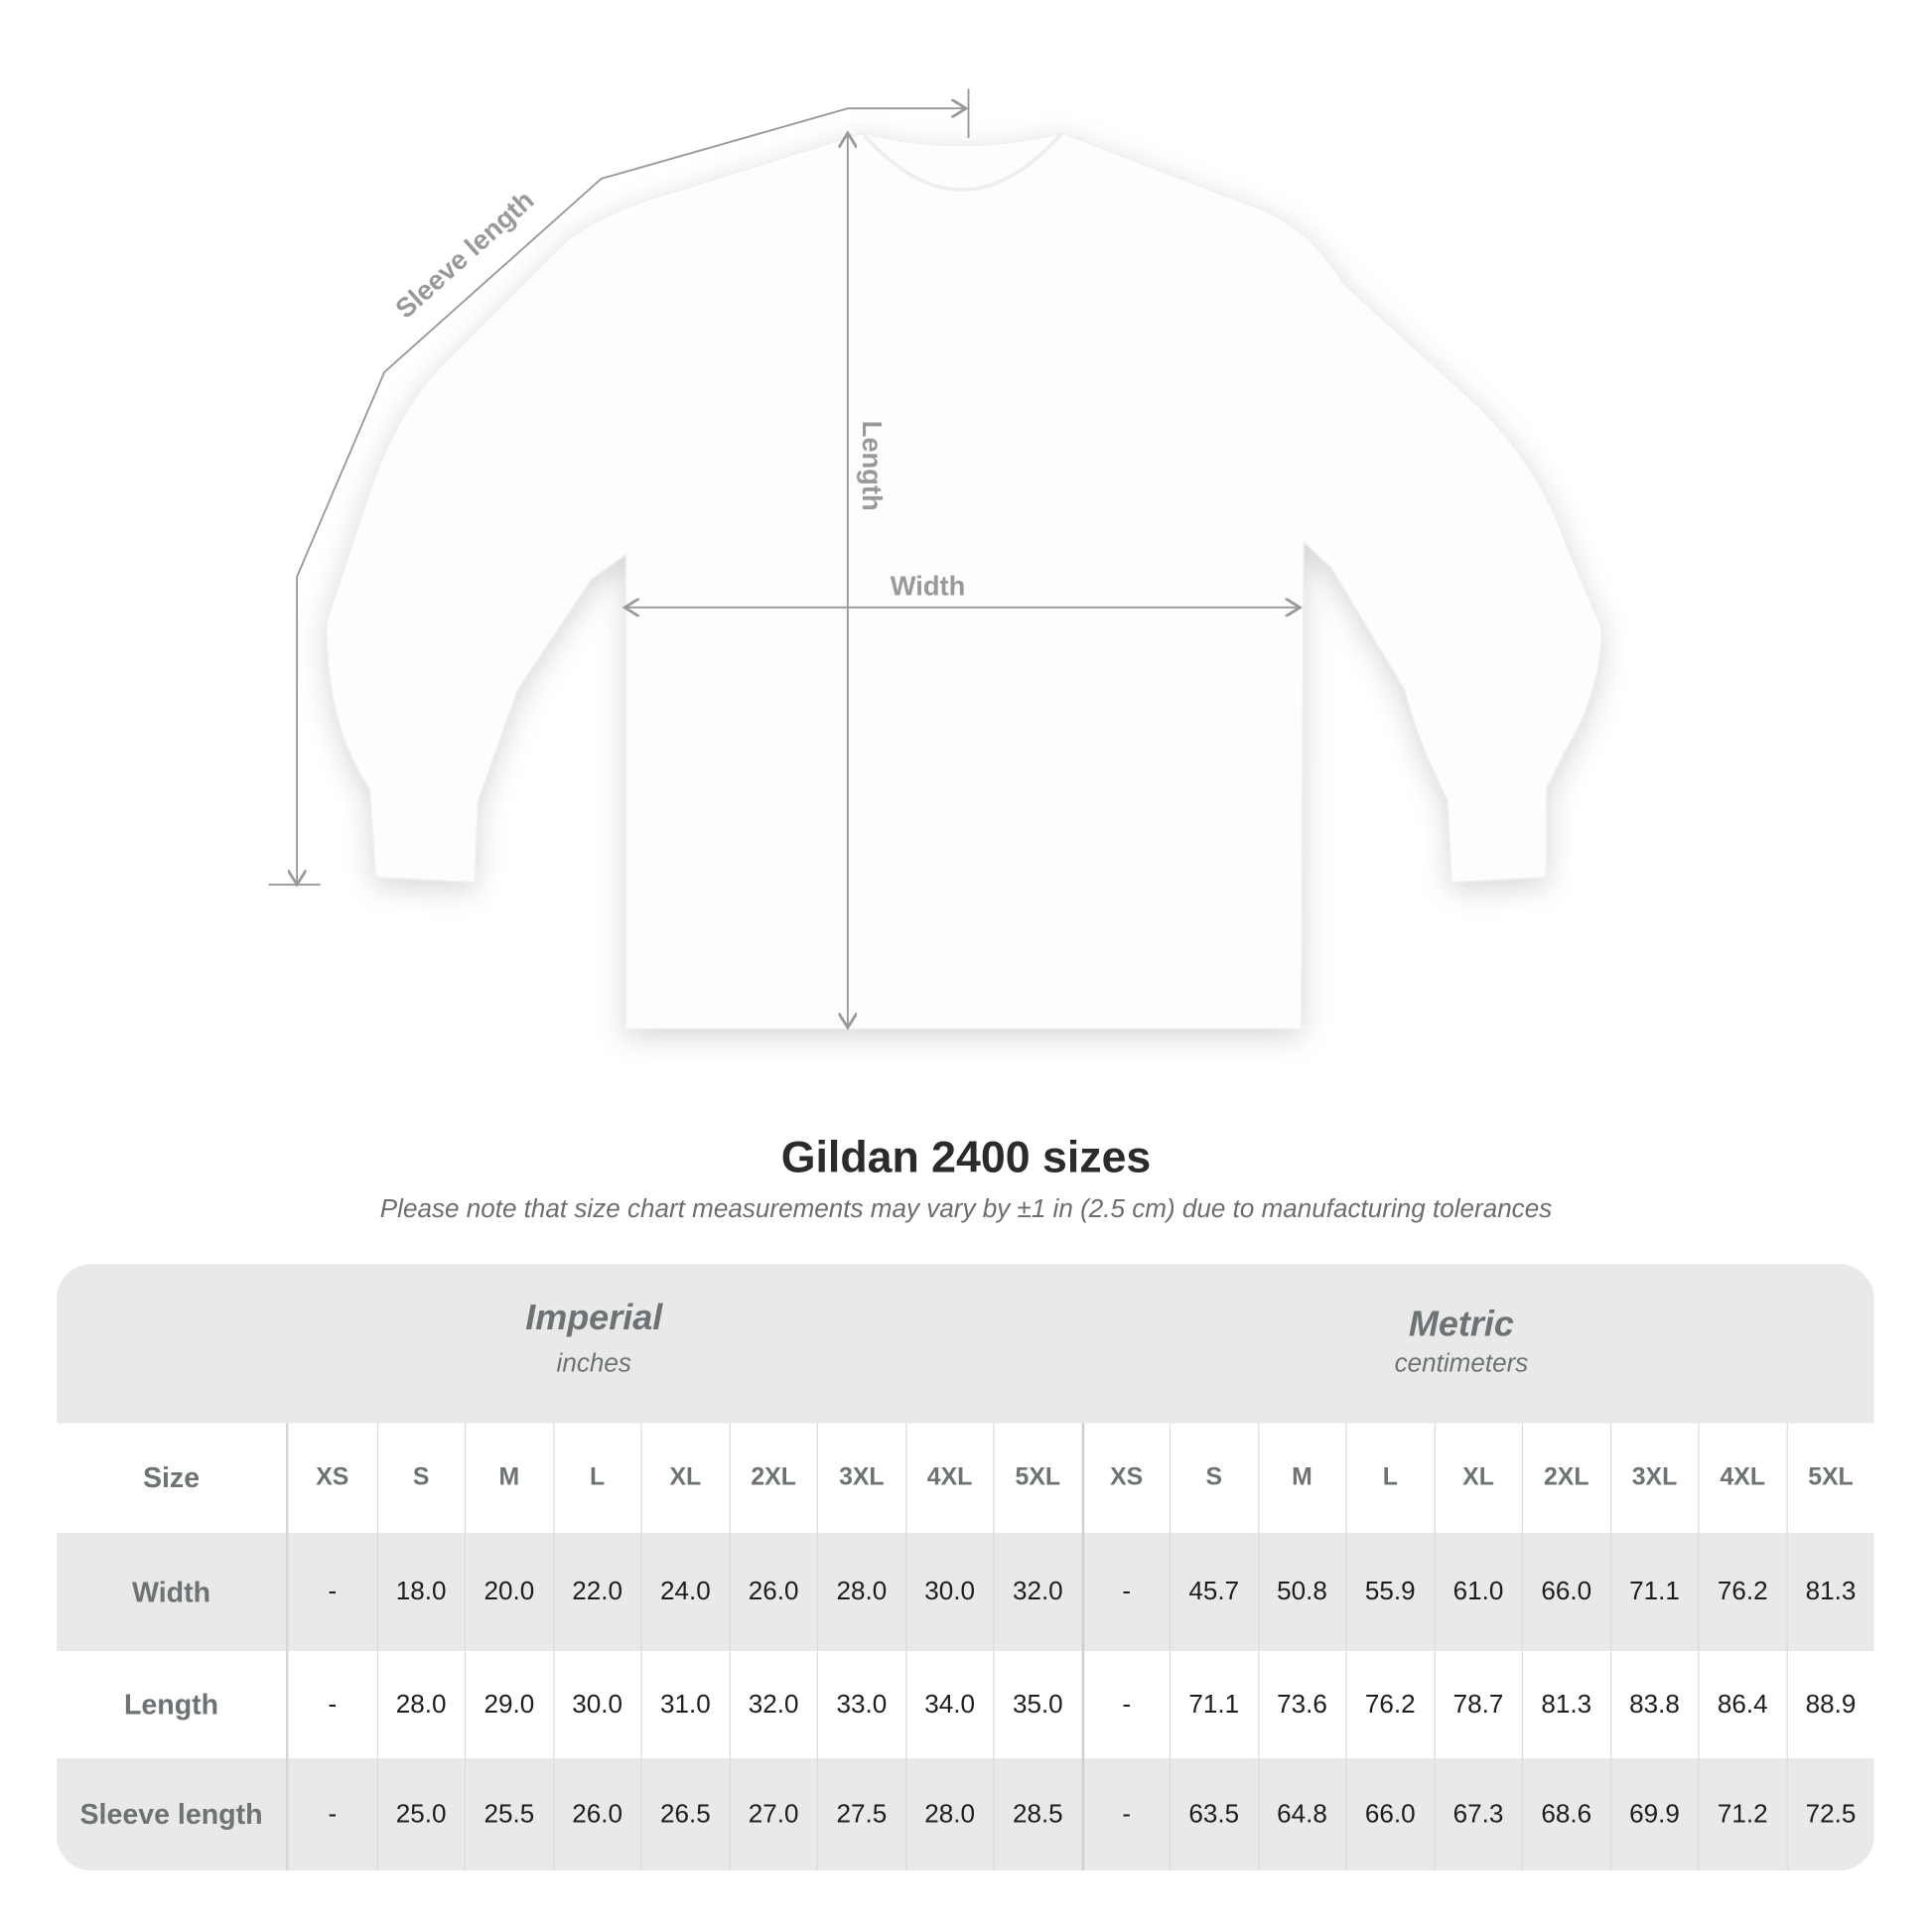  What do you see at coordinates (1037, 1814) in the screenshot?
I see `table-cell: 28.5` at bounding box center [1037, 1814].